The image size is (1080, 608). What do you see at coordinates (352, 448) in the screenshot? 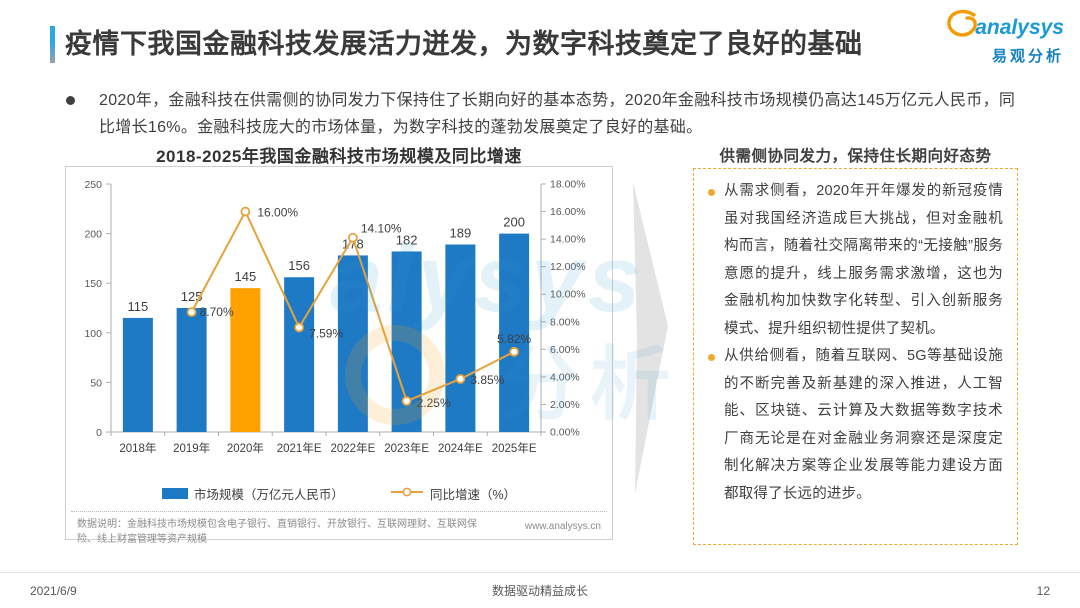
I see `x-axis-label: 2022年E` at bounding box center [352, 448].